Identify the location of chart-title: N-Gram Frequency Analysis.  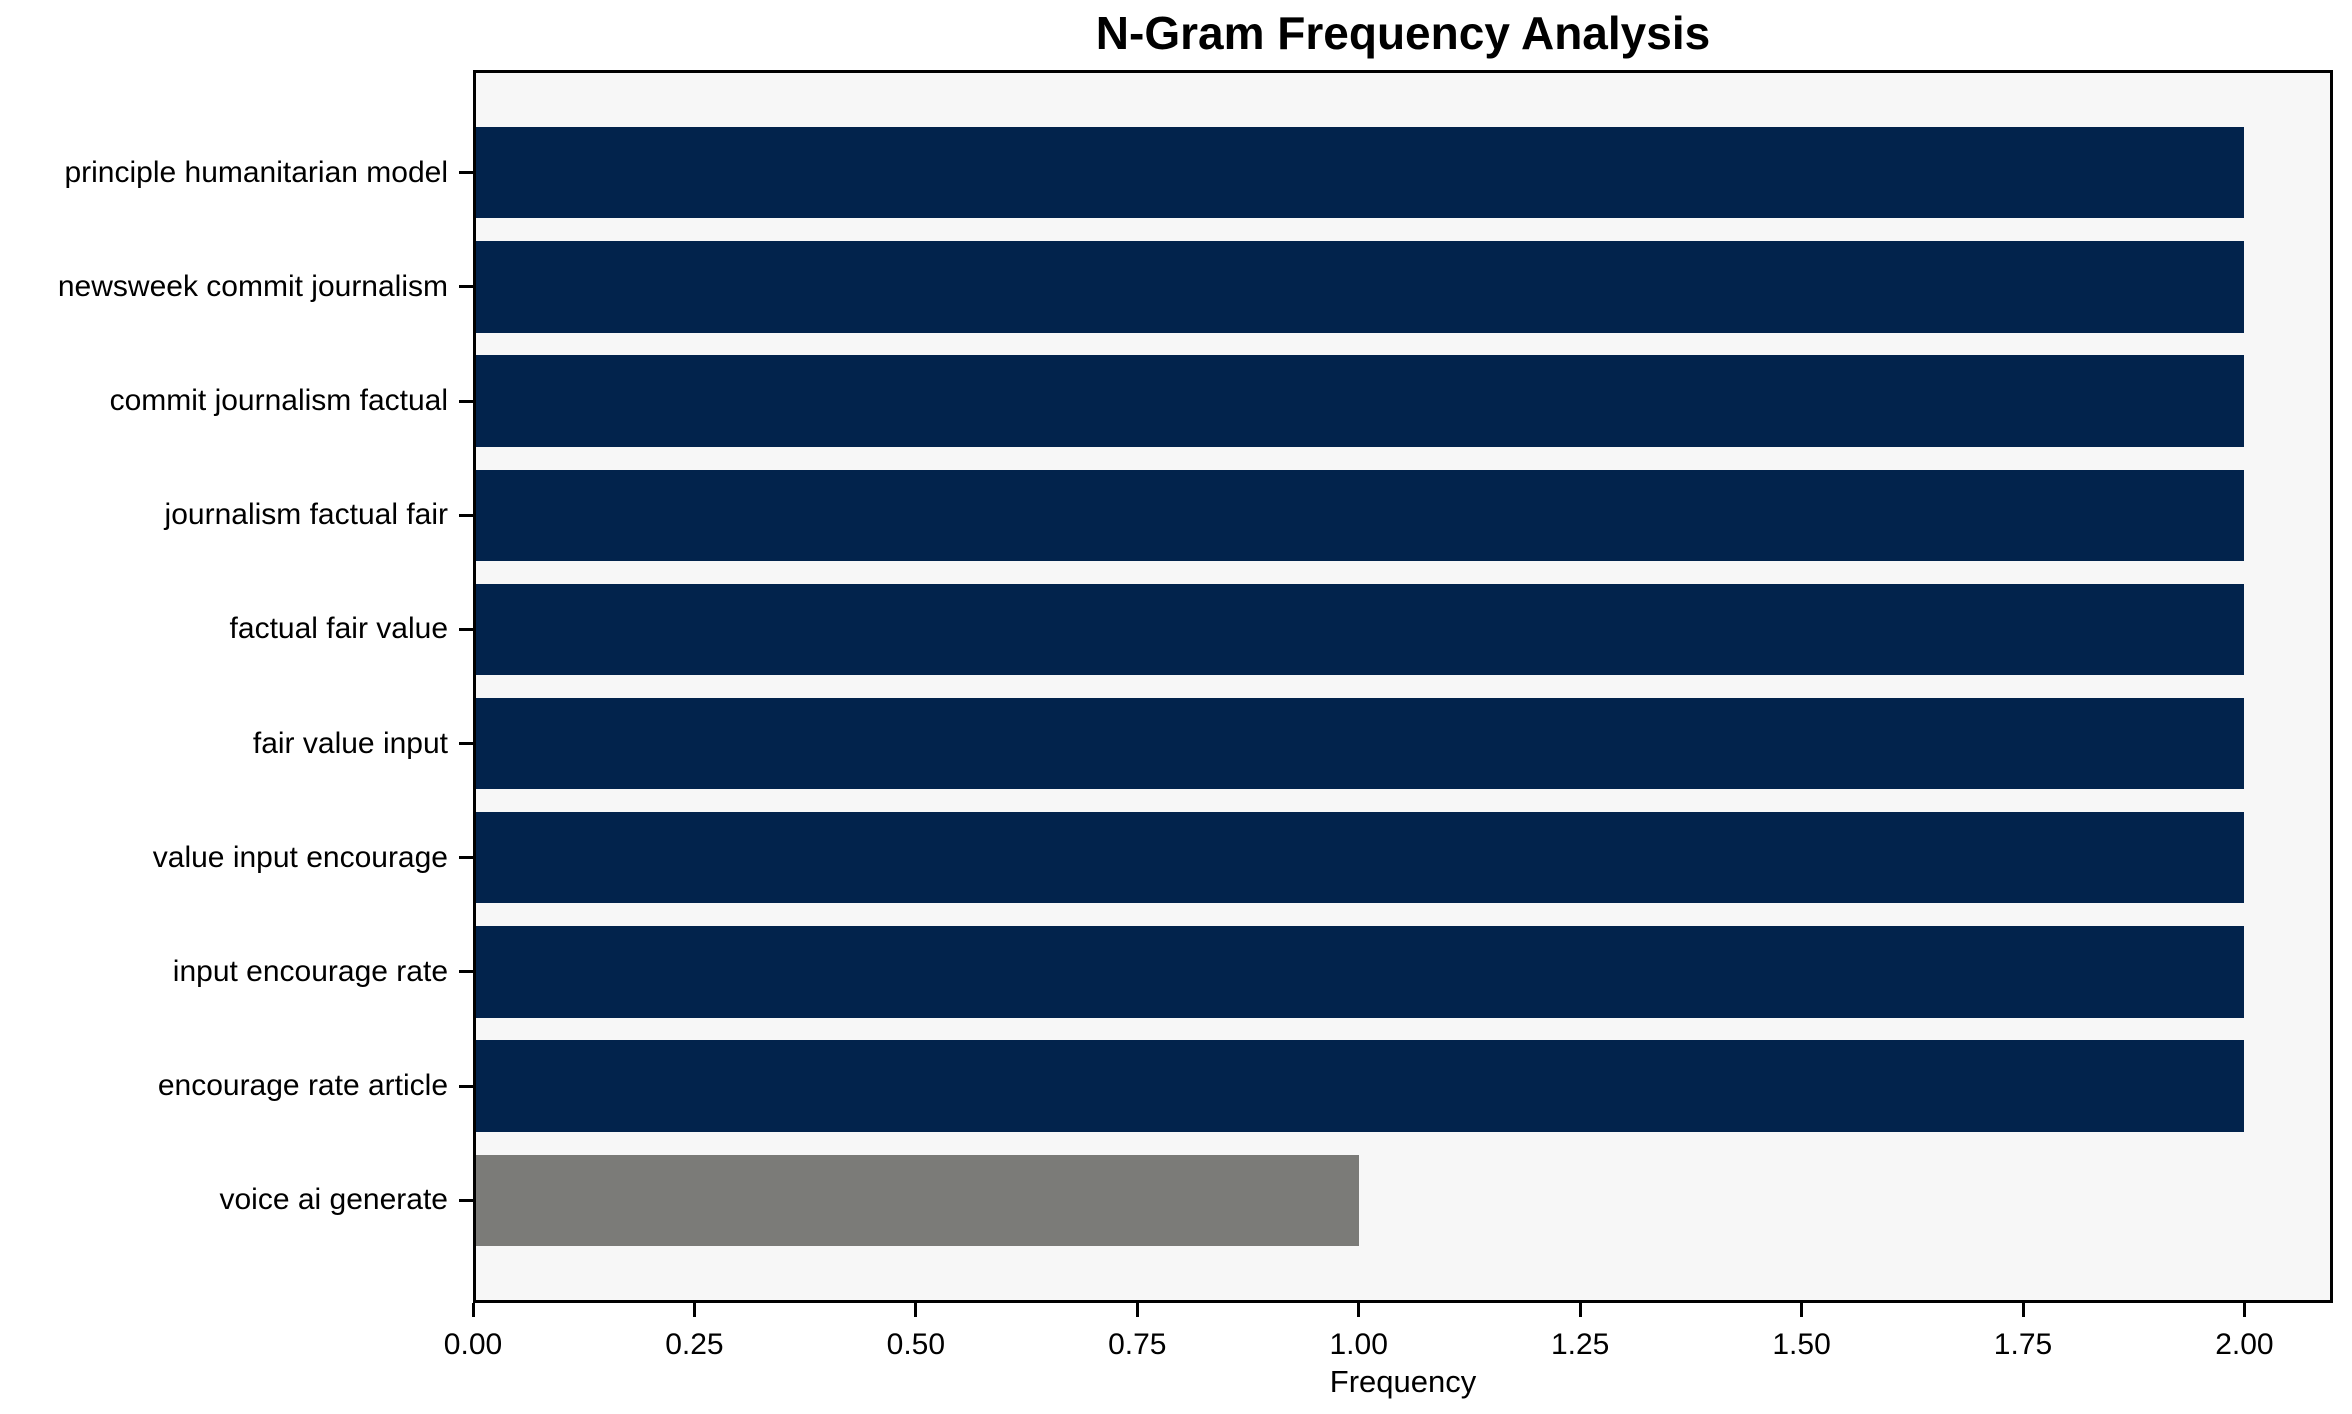
(1403, 33).